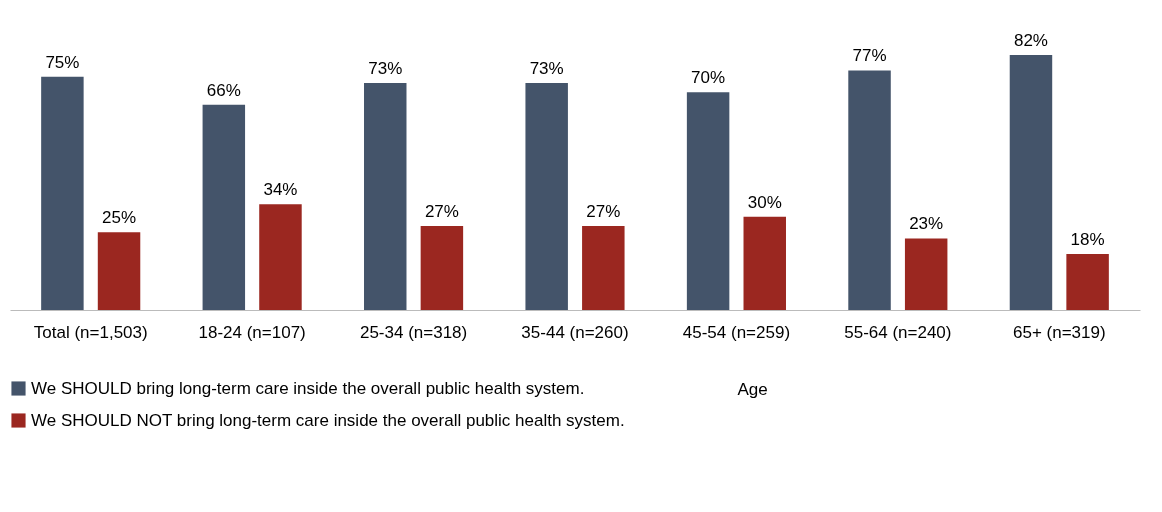  I want to click on x-tick-label: 45-54 (n=259), so click(736, 332).